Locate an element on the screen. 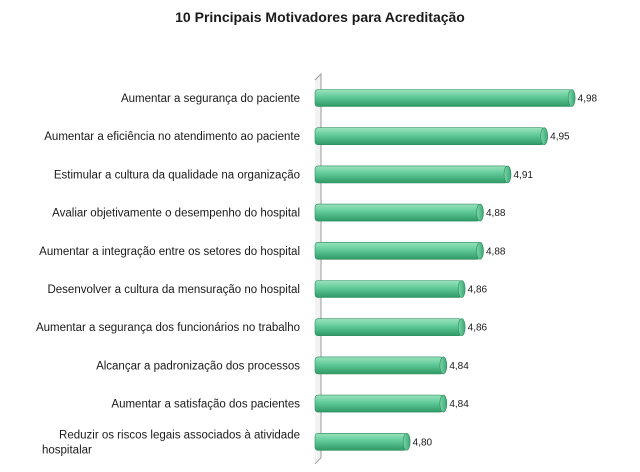 Image resolution: width=640 pixels, height=472 pixels. value-label: 4,91 is located at coordinates (524, 175).